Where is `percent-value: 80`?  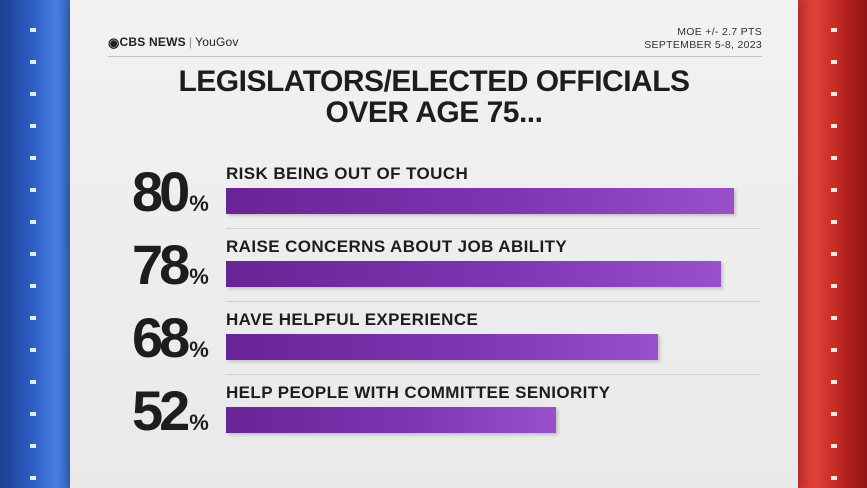 percent-value: 80 is located at coordinates (161, 191).